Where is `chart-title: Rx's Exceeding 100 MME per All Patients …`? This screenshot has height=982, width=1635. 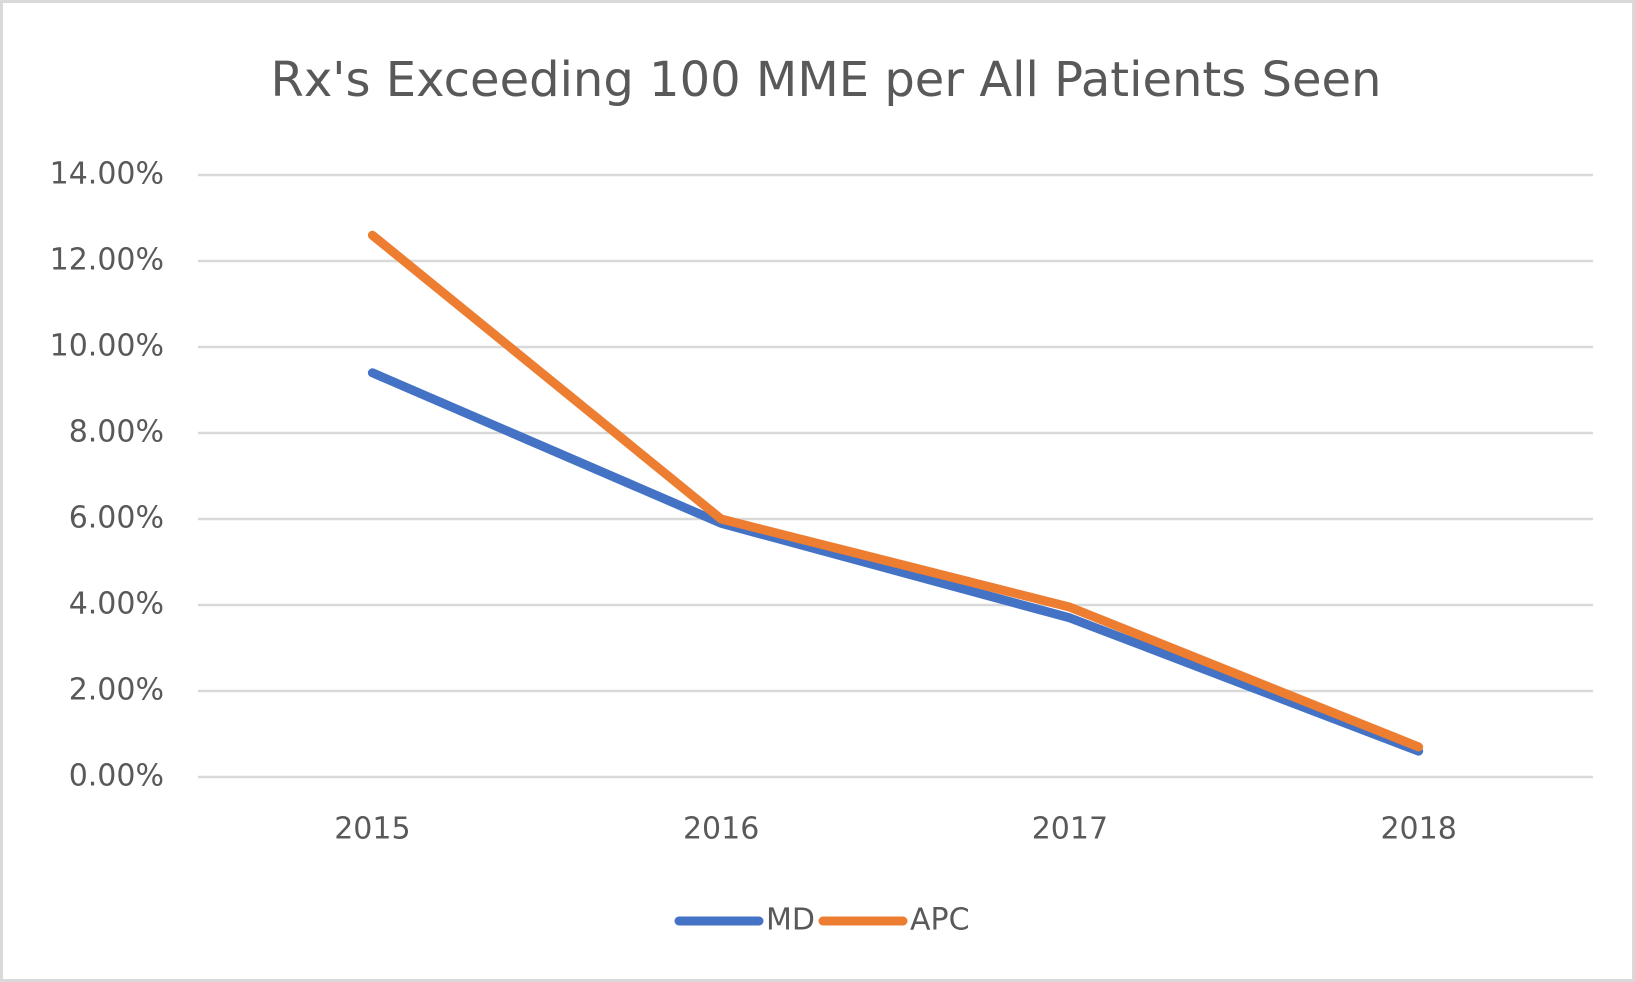
chart-title: Rx's Exceeding 100 MME per All Patients … is located at coordinates (826, 80).